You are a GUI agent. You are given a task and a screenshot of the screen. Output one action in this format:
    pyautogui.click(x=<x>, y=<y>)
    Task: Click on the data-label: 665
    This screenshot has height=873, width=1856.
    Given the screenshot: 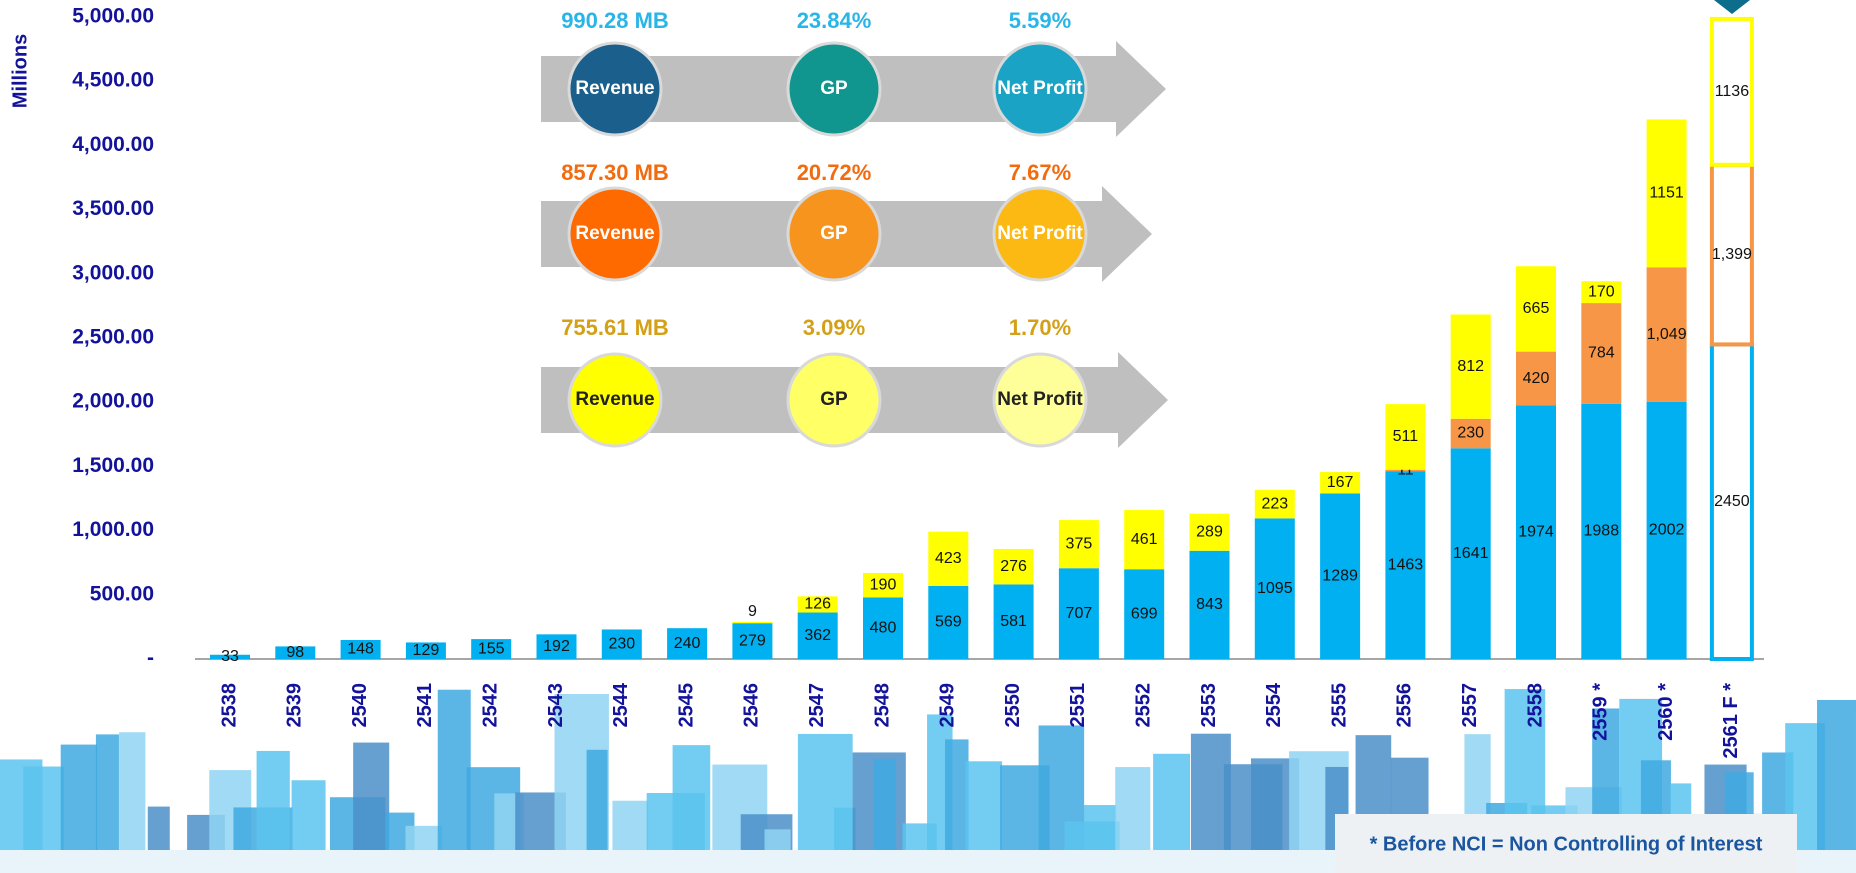 What is the action you would take?
    pyautogui.click(x=1536, y=308)
    